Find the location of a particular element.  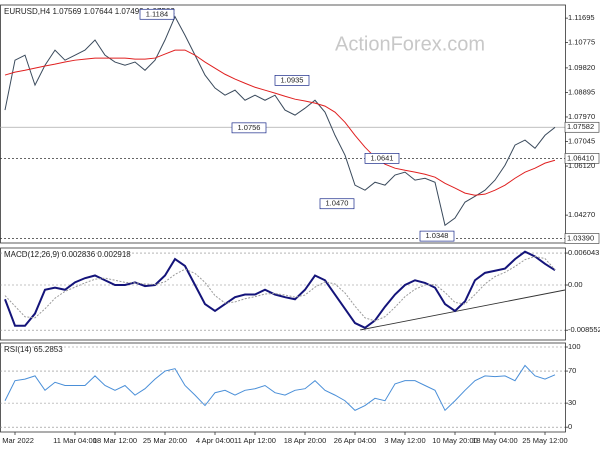

y-tick-label: 1.06120 is located at coordinates (581, 165).